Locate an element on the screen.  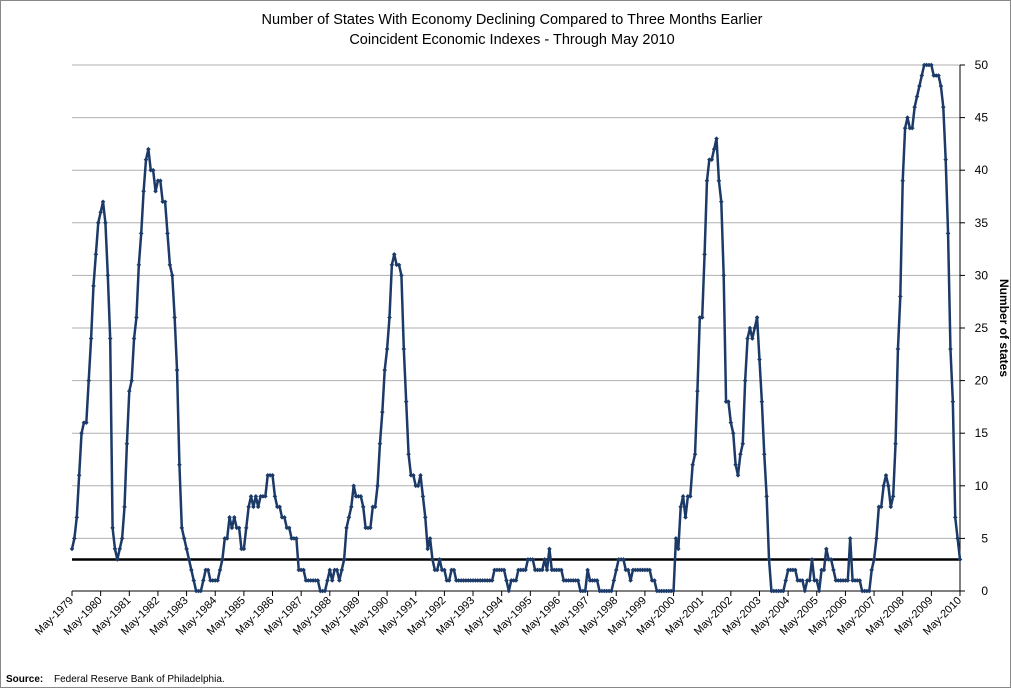
y-tick-label: 40 is located at coordinates (982, 170).